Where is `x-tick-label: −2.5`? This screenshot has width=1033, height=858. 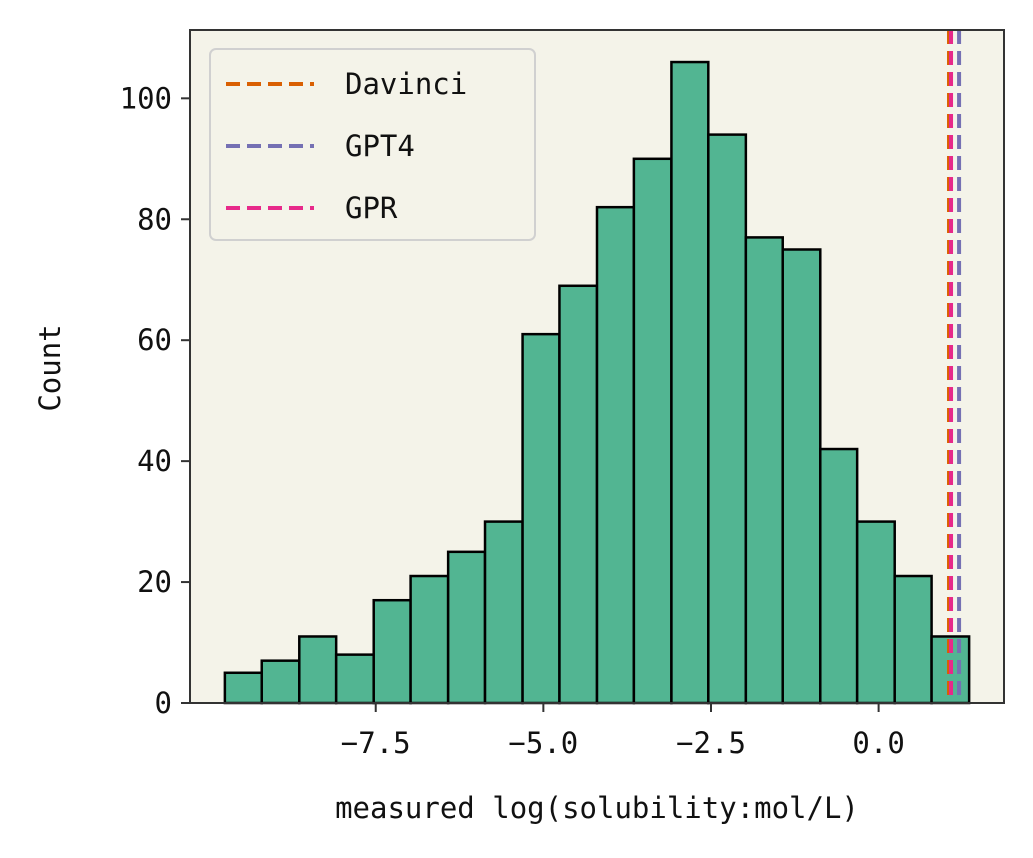
x-tick-label: −2.5 is located at coordinates (711, 743).